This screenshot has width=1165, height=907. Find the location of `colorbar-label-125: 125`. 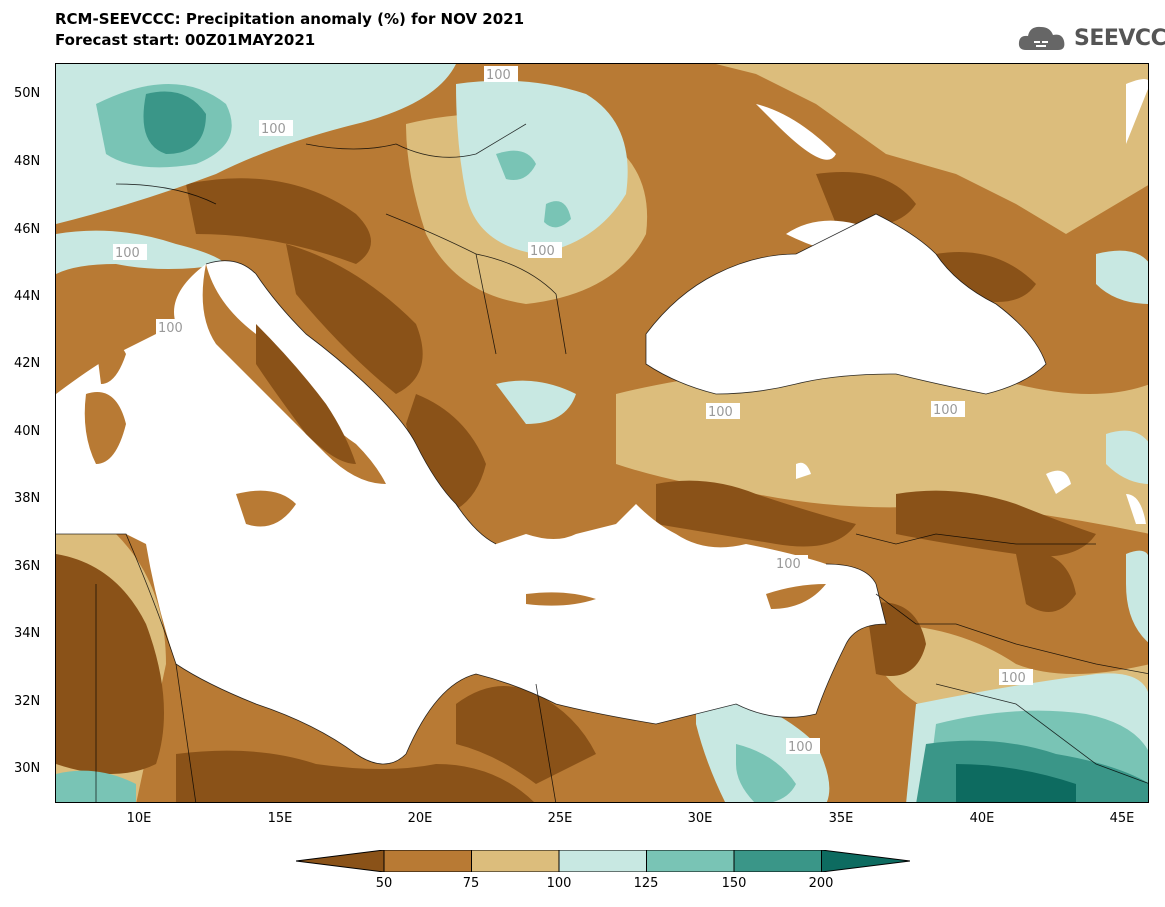

colorbar-label-125: 125 is located at coordinates (646, 883).